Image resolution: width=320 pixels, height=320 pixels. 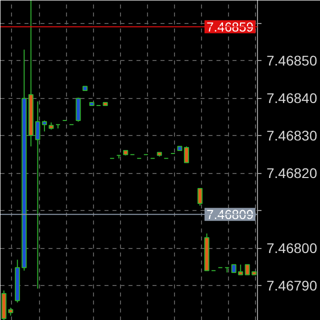 I want to click on y-tick-label: 7.46840, so click(x=292, y=98).